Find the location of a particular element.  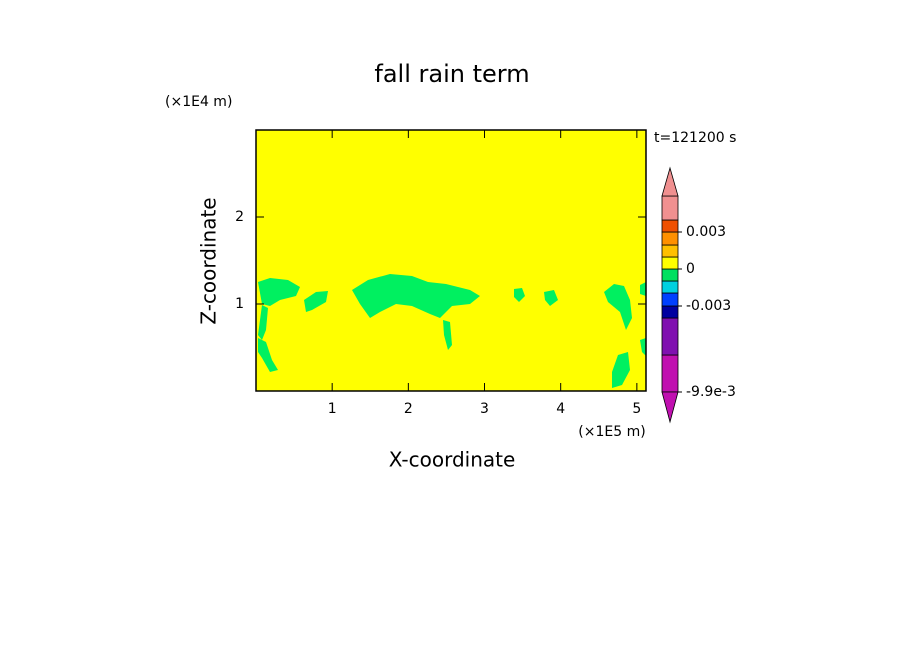

colorbar-over is located at coordinates (670, 181).